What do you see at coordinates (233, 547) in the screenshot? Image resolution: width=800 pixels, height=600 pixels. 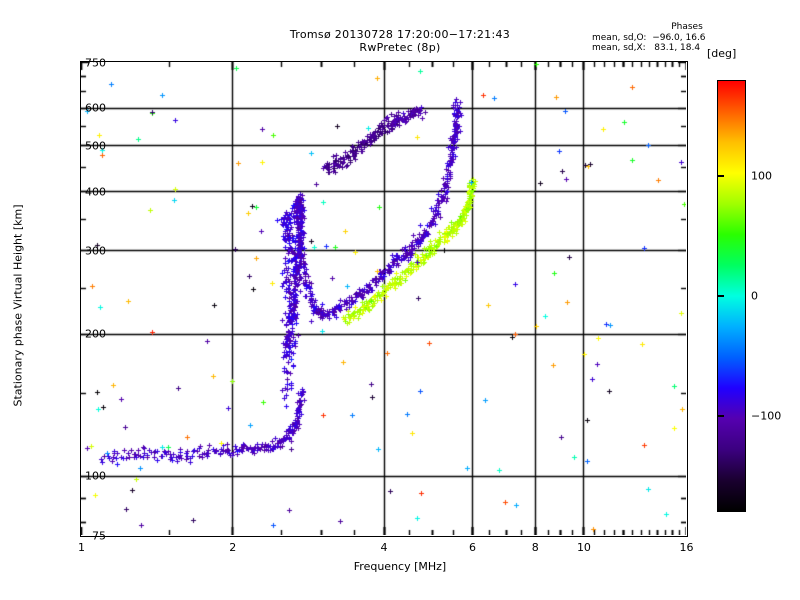 I see `x-tick-2: 2` at bounding box center [233, 547].